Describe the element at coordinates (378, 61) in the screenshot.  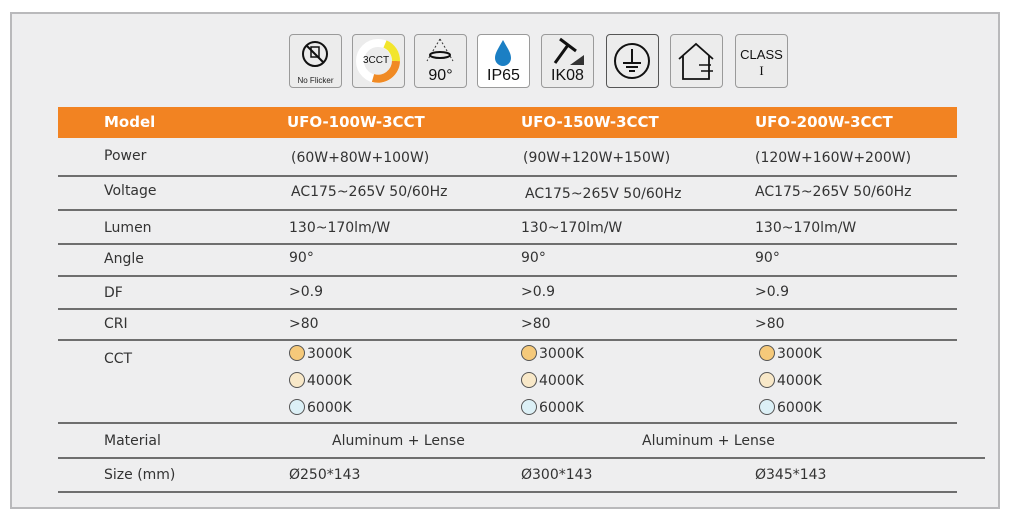
I see `3cct-icon: 3CCT` at that location.